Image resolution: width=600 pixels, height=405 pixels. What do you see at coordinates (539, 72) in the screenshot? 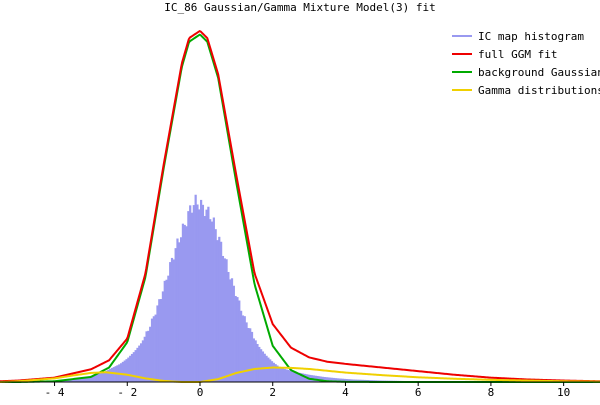
I see `legend-label-background-gaussian: background Gaussian` at bounding box center [539, 72].